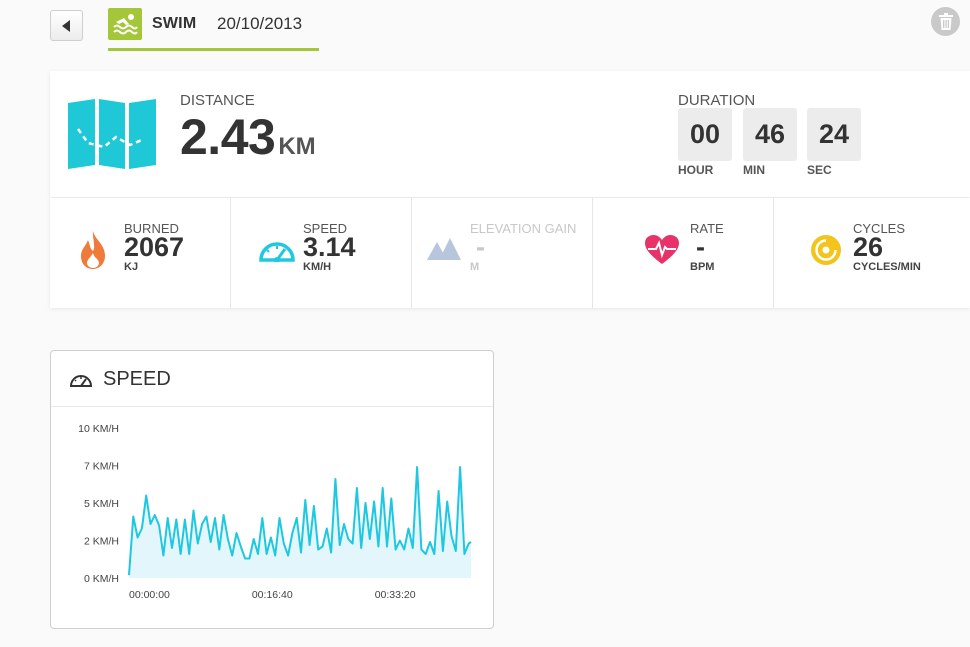 The image size is (970, 647). What do you see at coordinates (98, 429) in the screenshot?
I see `y-tick-label: 10 KM/H` at bounding box center [98, 429].